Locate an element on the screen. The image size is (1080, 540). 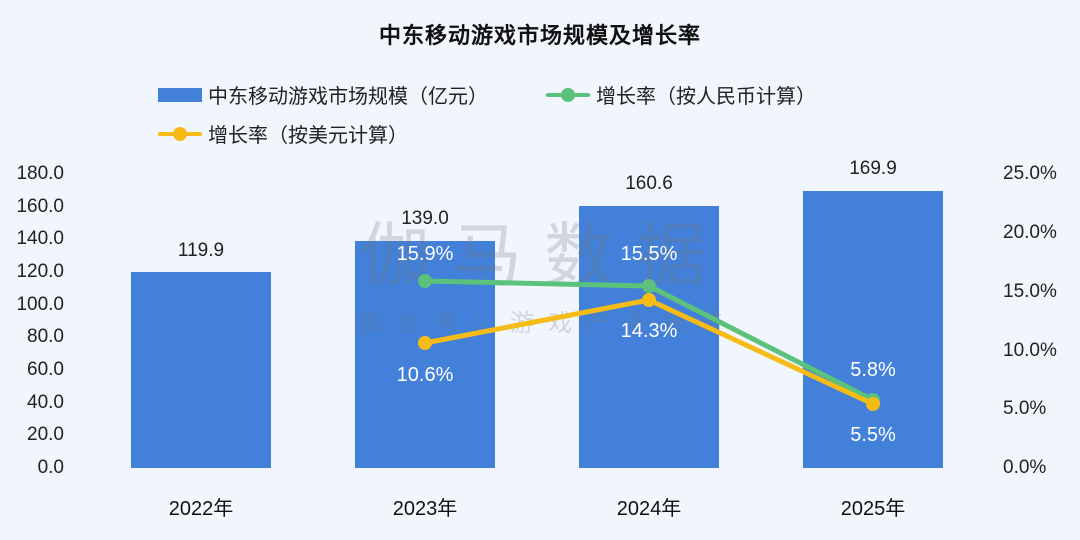
growth-rmb-label: 15.5% is located at coordinates (649, 254).